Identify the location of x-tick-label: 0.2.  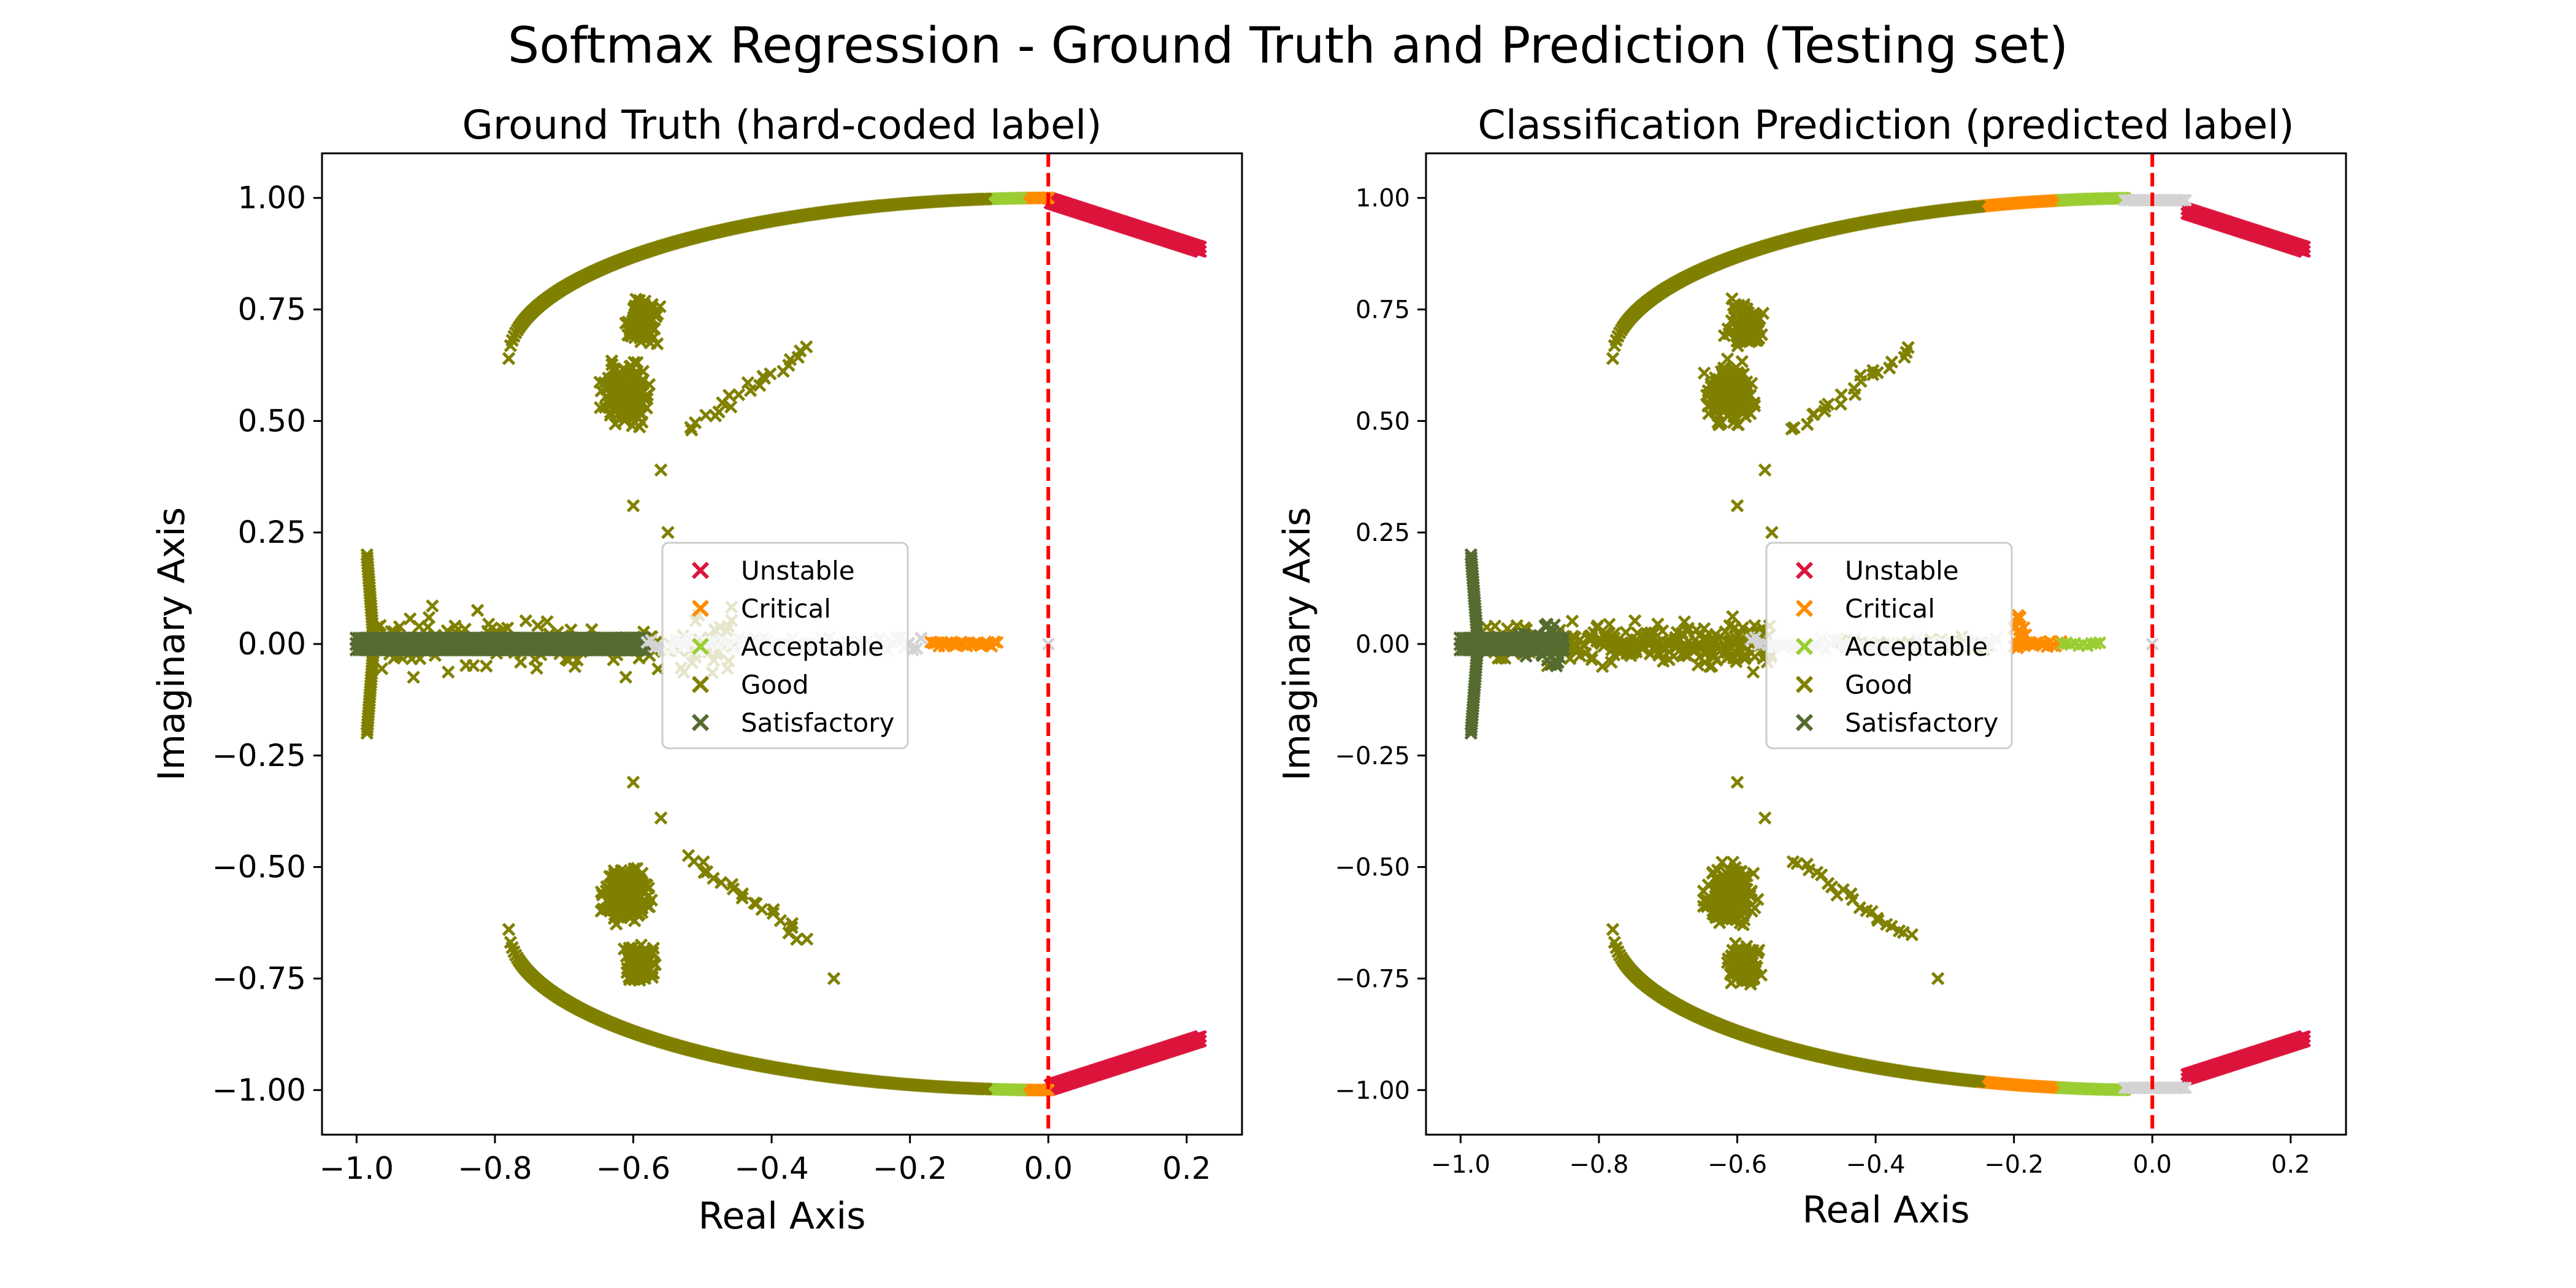
(1186, 1168).